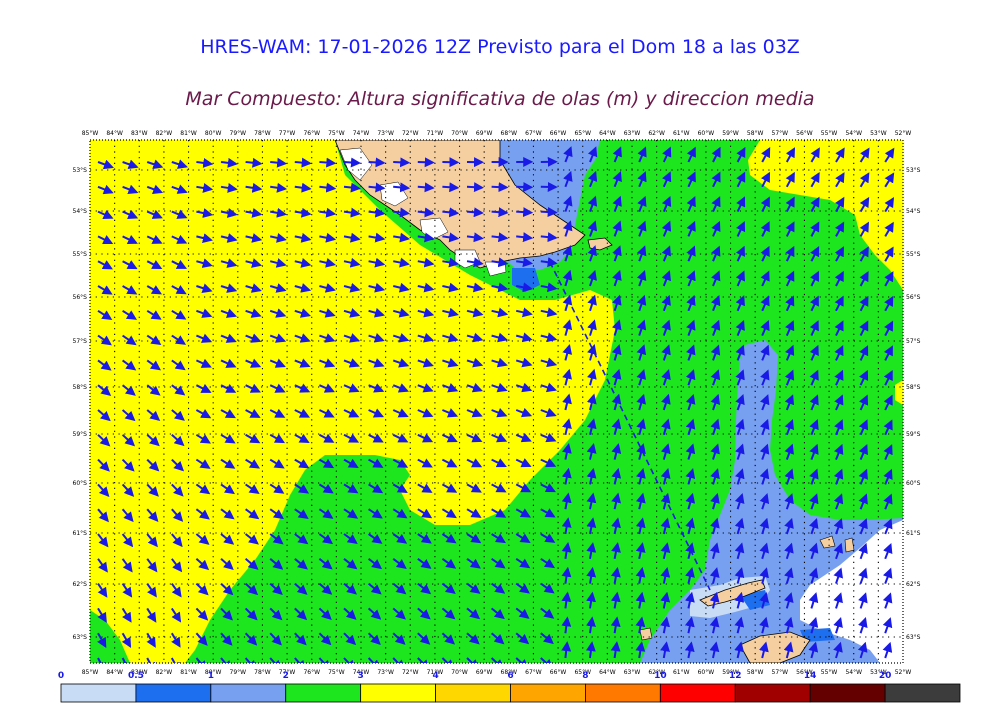  I want to click on lon-label-bottom: 67°W, so click(533, 672).